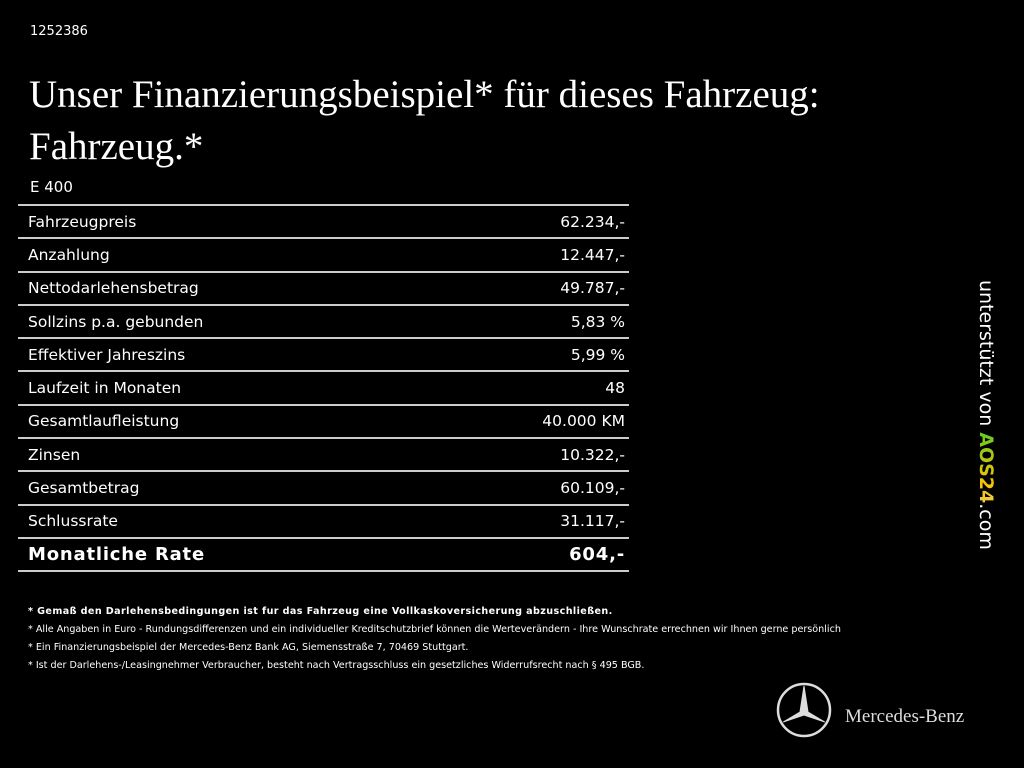 The width and height of the screenshot is (1024, 768). What do you see at coordinates (323, 456) in the screenshot?
I see `table-row: Zinsen 10.322,-` at bounding box center [323, 456].